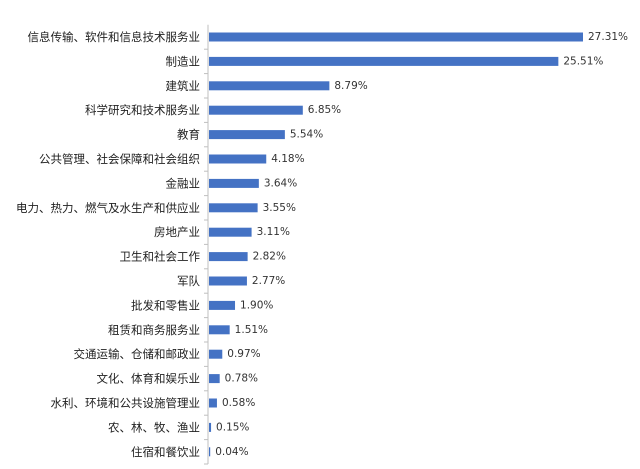  I want to click on data-label: 1.90%, so click(256, 305).